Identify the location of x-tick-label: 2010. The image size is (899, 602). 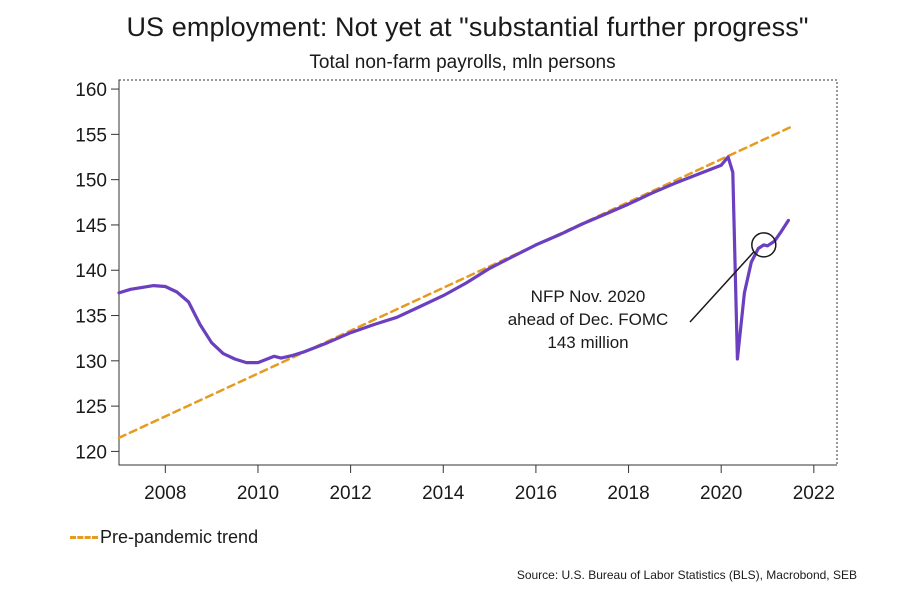
(258, 493).